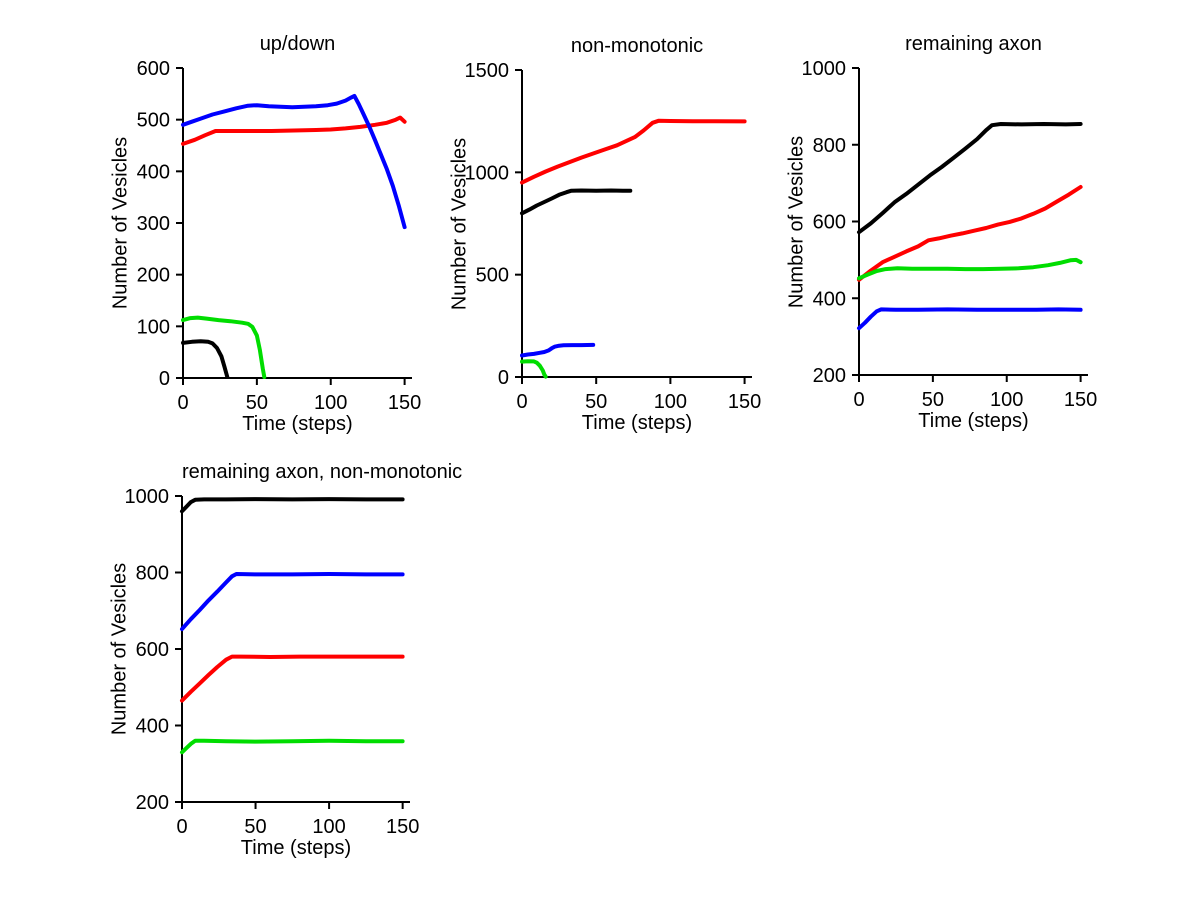 The height and width of the screenshot is (901, 1200). Describe the element at coordinates (153, 327) in the screenshot. I see `y-tick-label: 100` at that location.